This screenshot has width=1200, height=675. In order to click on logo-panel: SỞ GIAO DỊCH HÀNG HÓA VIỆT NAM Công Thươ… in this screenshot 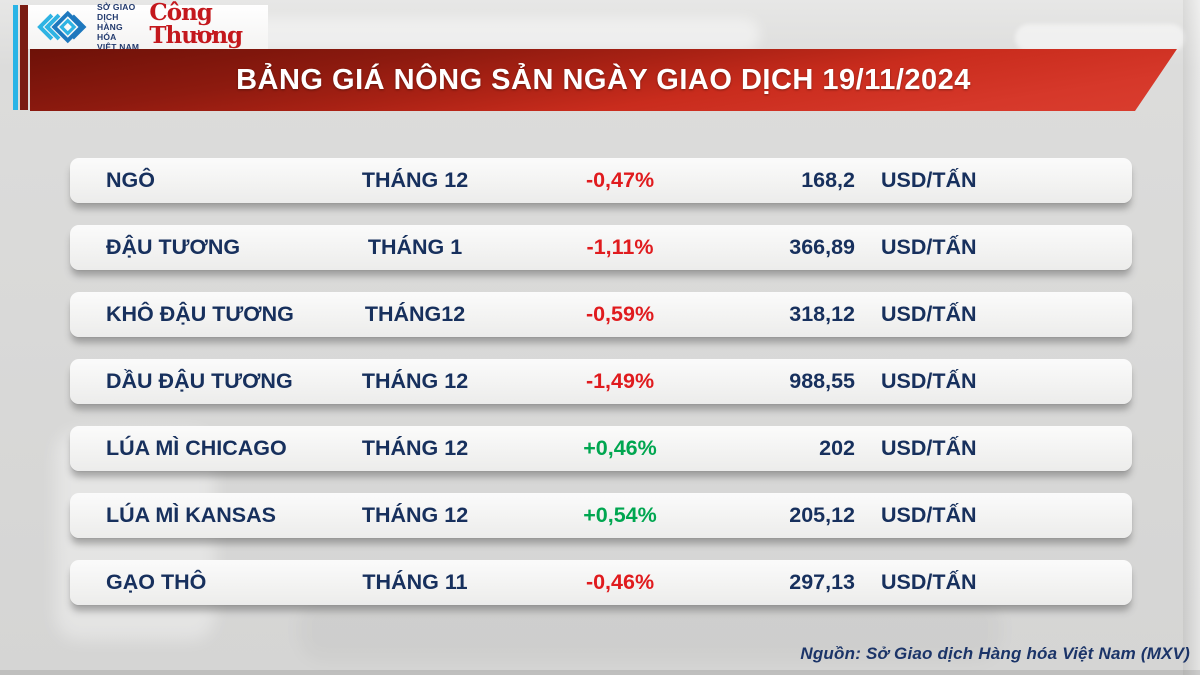, I will do `click(148, 27)`.